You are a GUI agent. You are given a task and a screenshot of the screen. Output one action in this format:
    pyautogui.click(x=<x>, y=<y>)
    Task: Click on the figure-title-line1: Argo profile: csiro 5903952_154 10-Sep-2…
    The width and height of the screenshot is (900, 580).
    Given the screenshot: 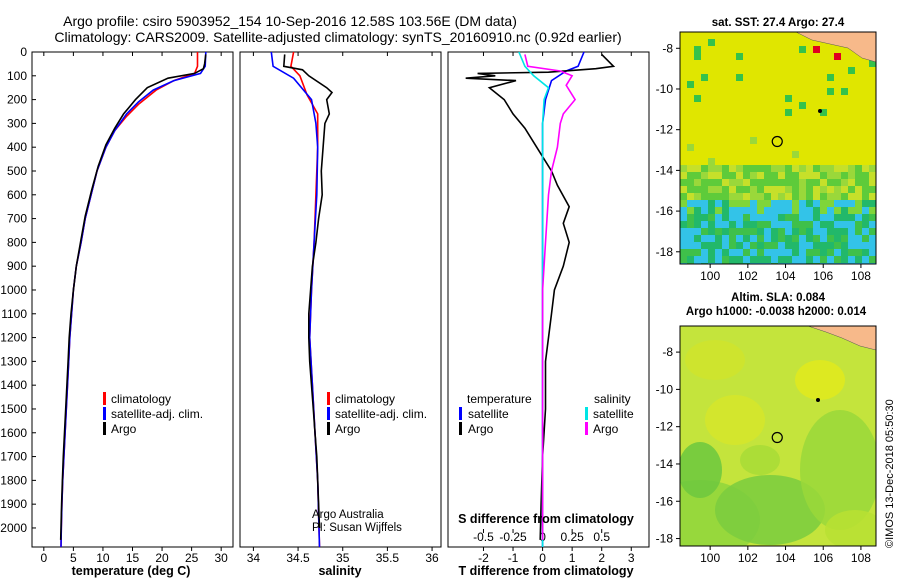 What is the action you would take?
    pyautogui.click(x=290, y=21)
    